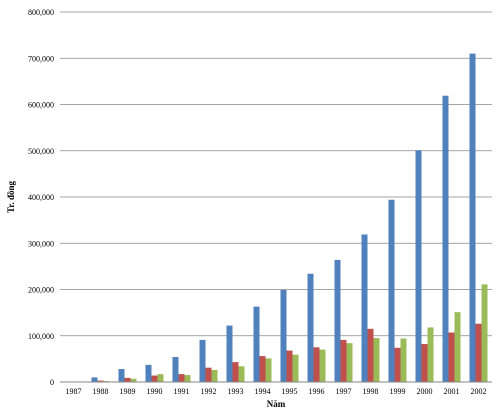 The width and height of the screenshot is (500, 416). I want to click on x-tick-label: 1995, so click(290, 391).